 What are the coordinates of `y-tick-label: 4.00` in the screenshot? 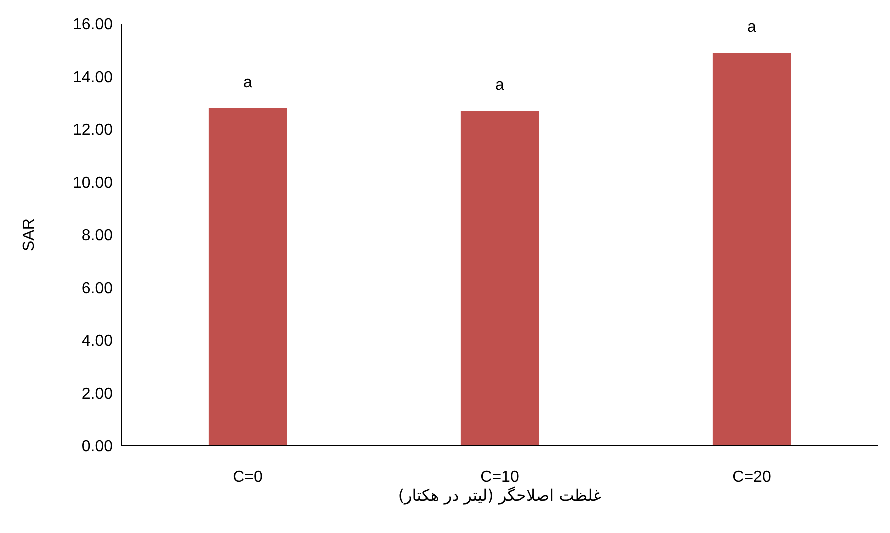 It's located at (98, 341).